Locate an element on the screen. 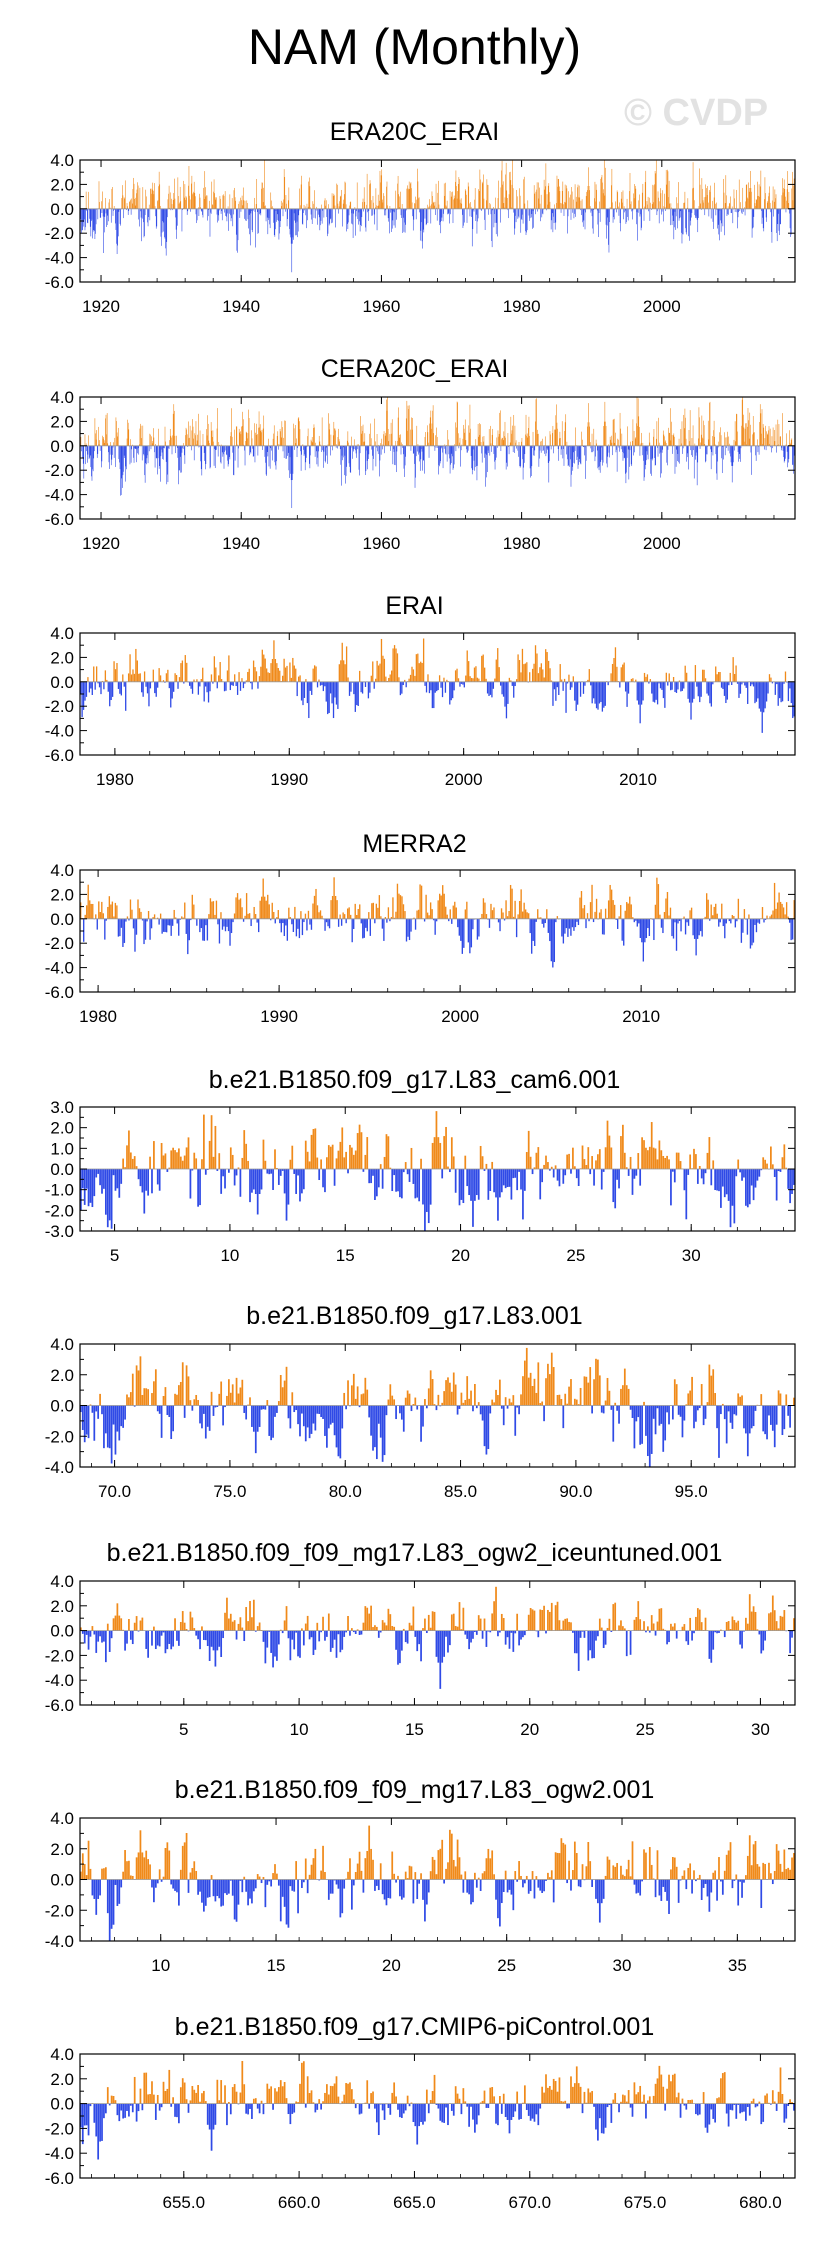 Image resolution: width=829 pixels, height=2245 pixels. x-tick-label: 95.0 is located at coordinates (691, 1491).